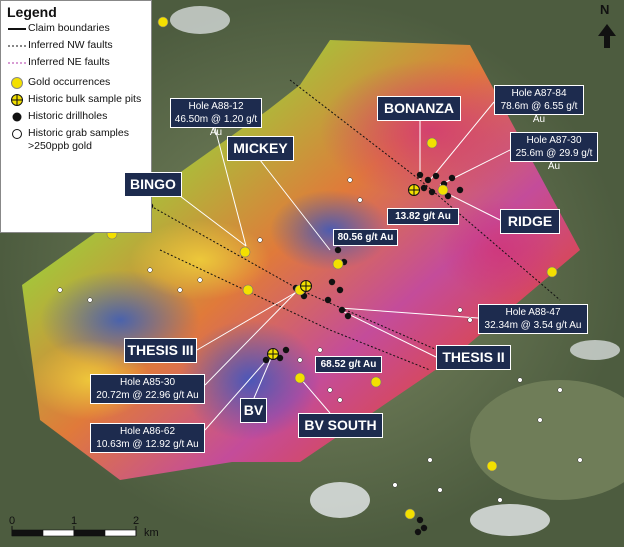  What do you see at coordinates (533, 319) in the screenshot?
I see `callout: Hole A88-47 32.34m @ 3.54 g/t Au` at bounding box center [533, 319].